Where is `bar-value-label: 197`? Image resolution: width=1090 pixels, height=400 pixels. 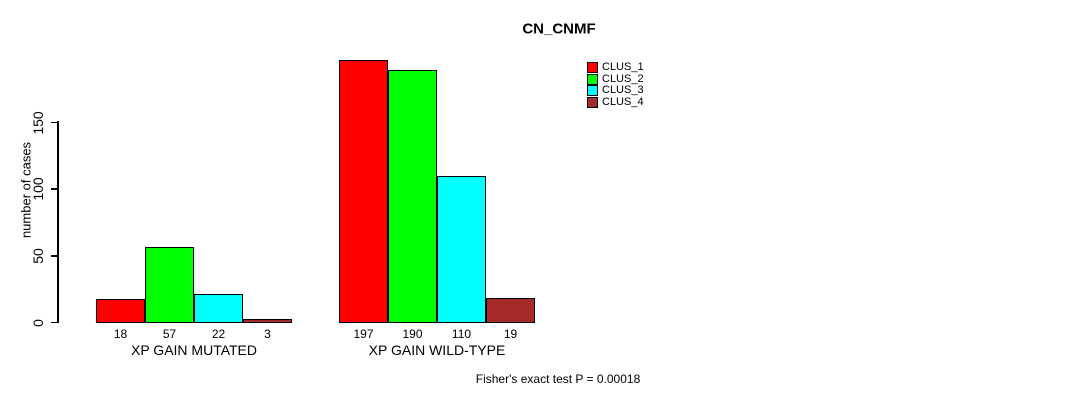 bar-value-label: 197 is located at coordinates (363, 334).